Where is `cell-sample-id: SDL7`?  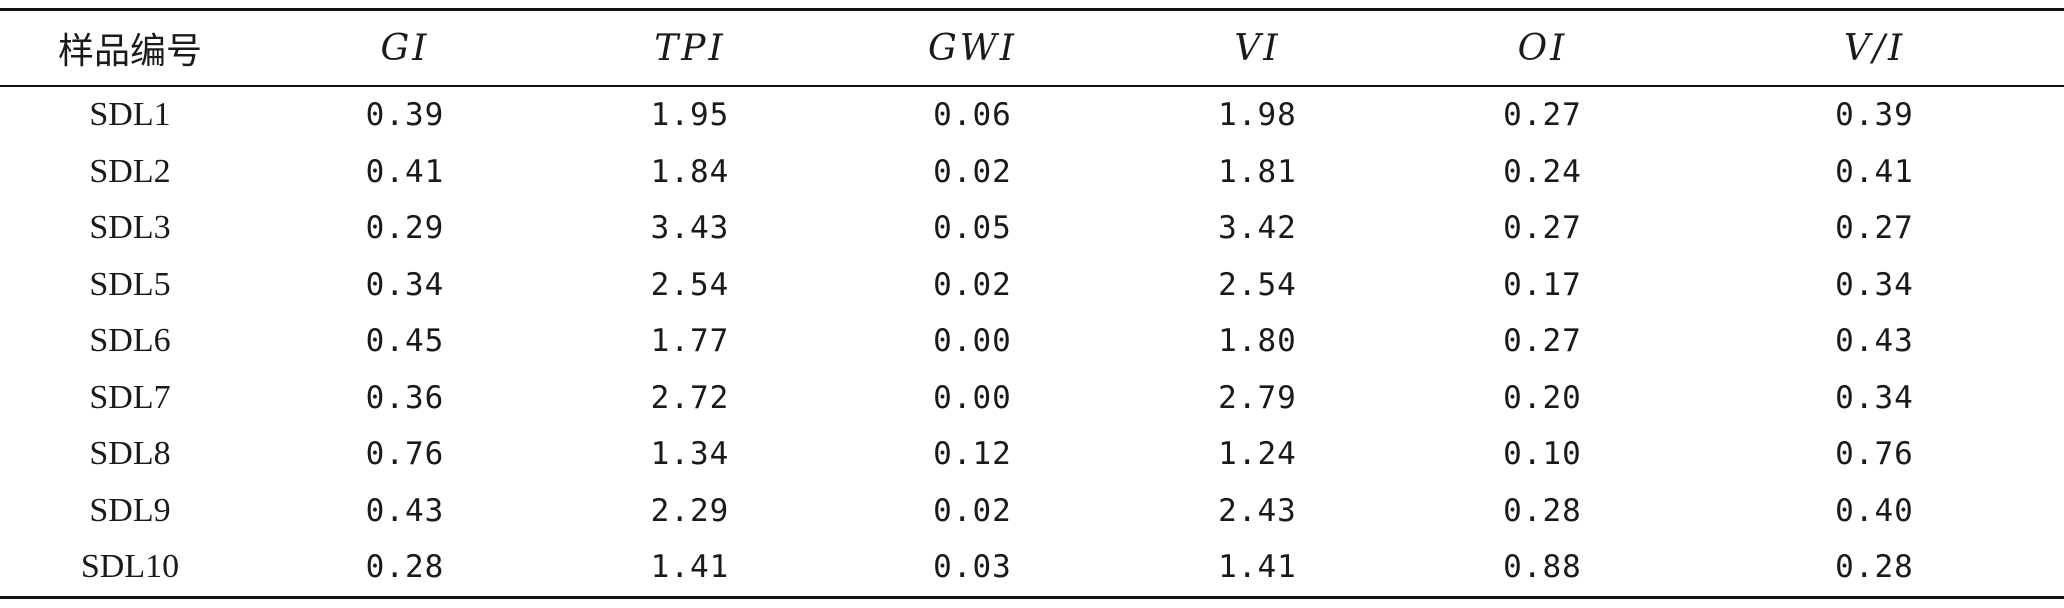
cell-sample-id: SDL7 is located at coordinates (130, 397).